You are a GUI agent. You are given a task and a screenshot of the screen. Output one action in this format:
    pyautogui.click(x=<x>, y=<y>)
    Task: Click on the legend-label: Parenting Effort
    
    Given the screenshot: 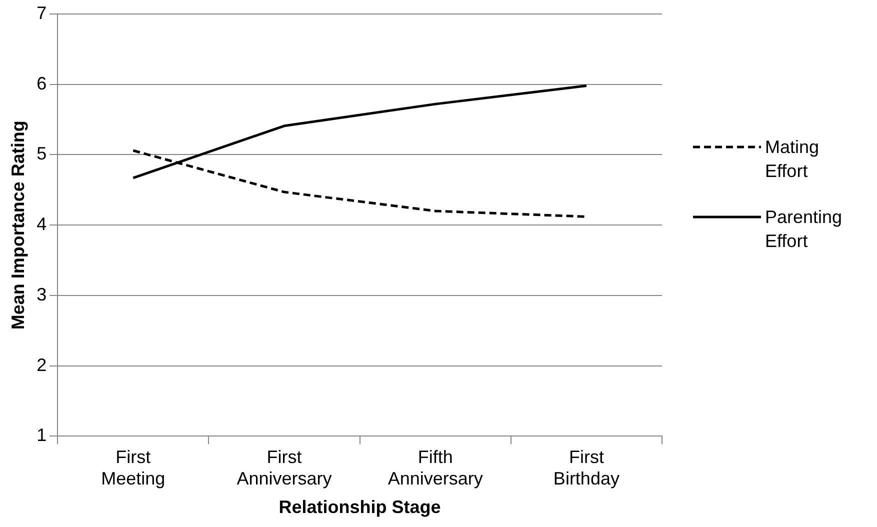 What is the action you would take?
    pyautogui.click(x=804, y=229)
    